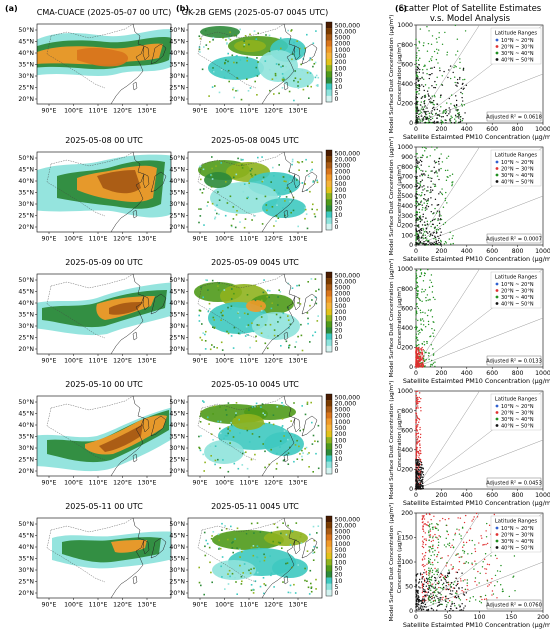 The height and width of the screenshot is (631, 550). Describe the element at coordinates (341, 306) in the screenshot. I see `colorbar-label: 500` at that location.